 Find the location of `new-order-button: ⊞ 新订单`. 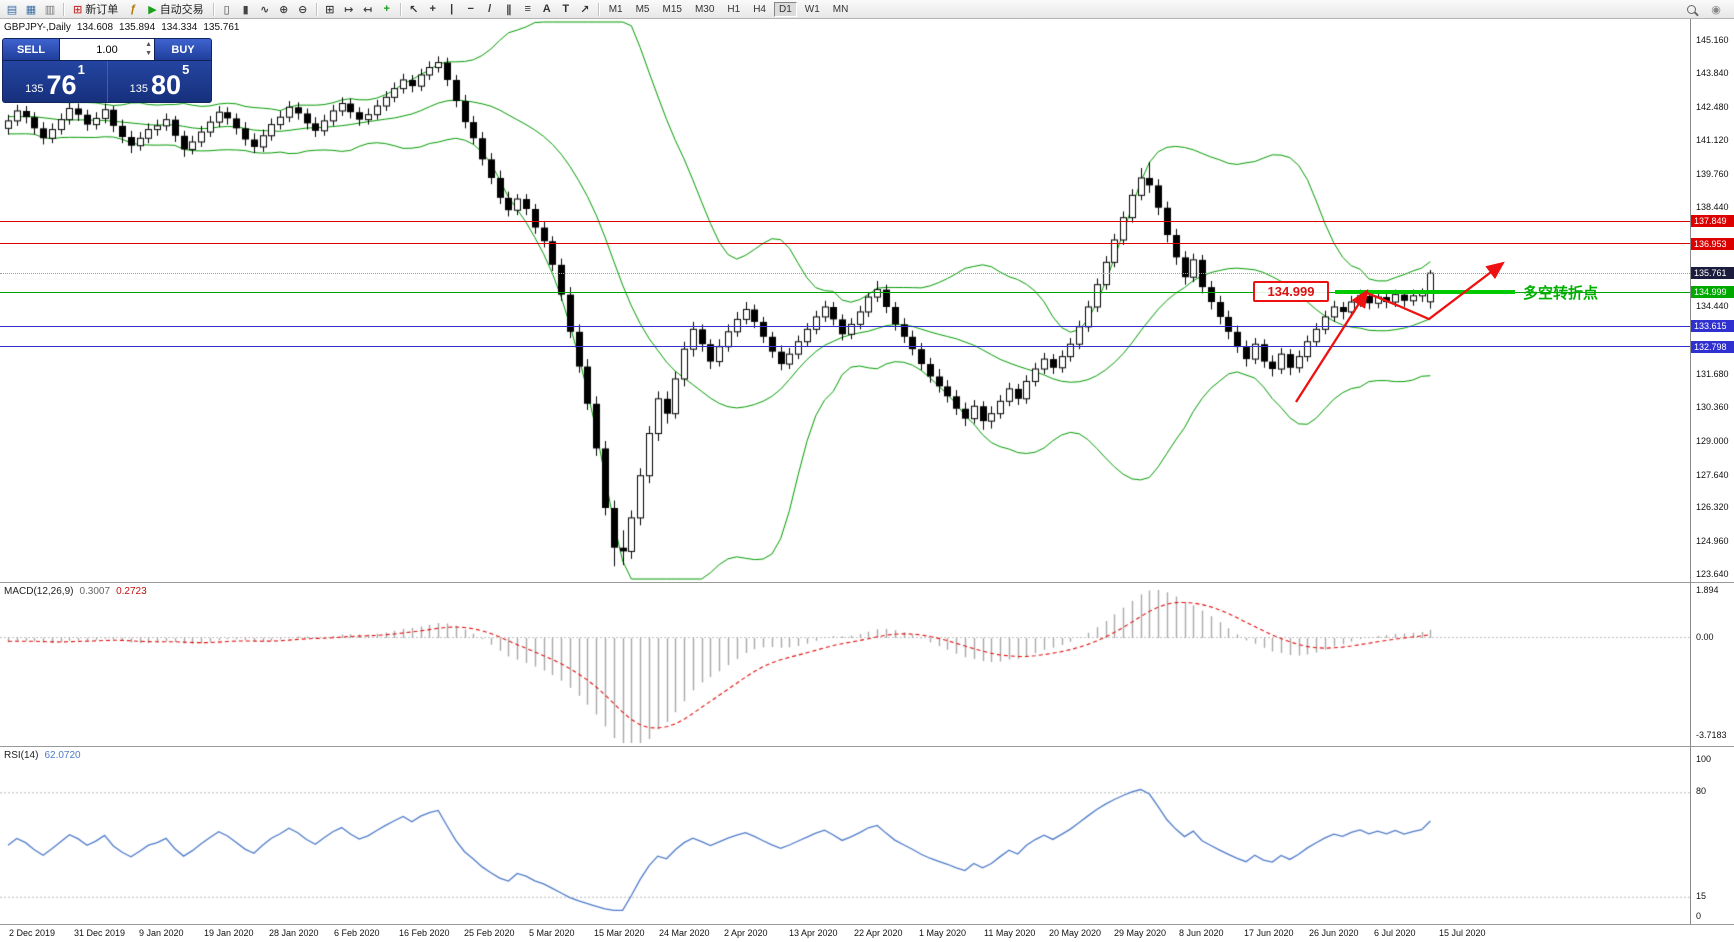

new-order-button: ⊞ 新订单 is located at coordinates (95, 9).